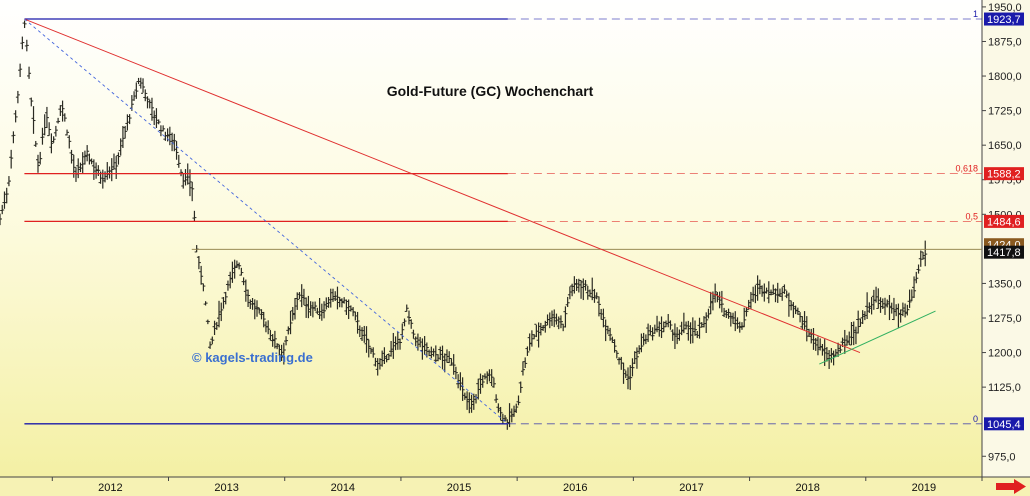 This screenshot has width=1030, height=496. I want to click on x-tick-label: 2013, so click(226, 488).